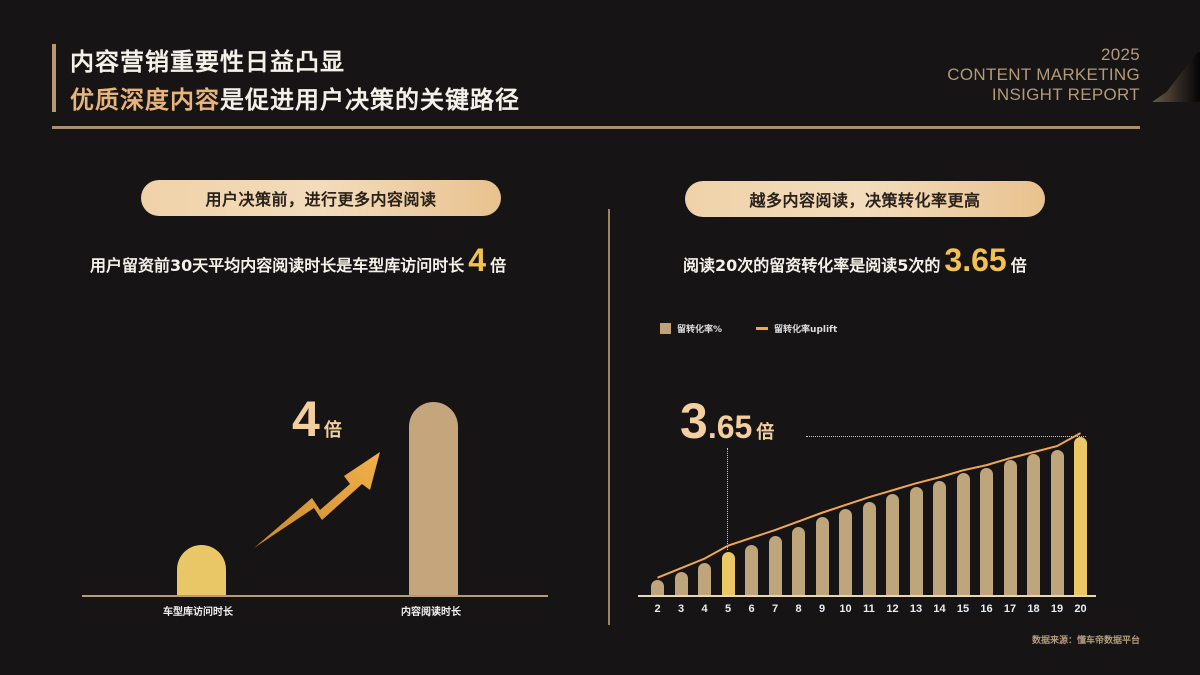  What do you see at coordinates (806, 330) in the screenshot?
I see `legend-line-label: 留转化率uplift` at bounding box center [806, 330].